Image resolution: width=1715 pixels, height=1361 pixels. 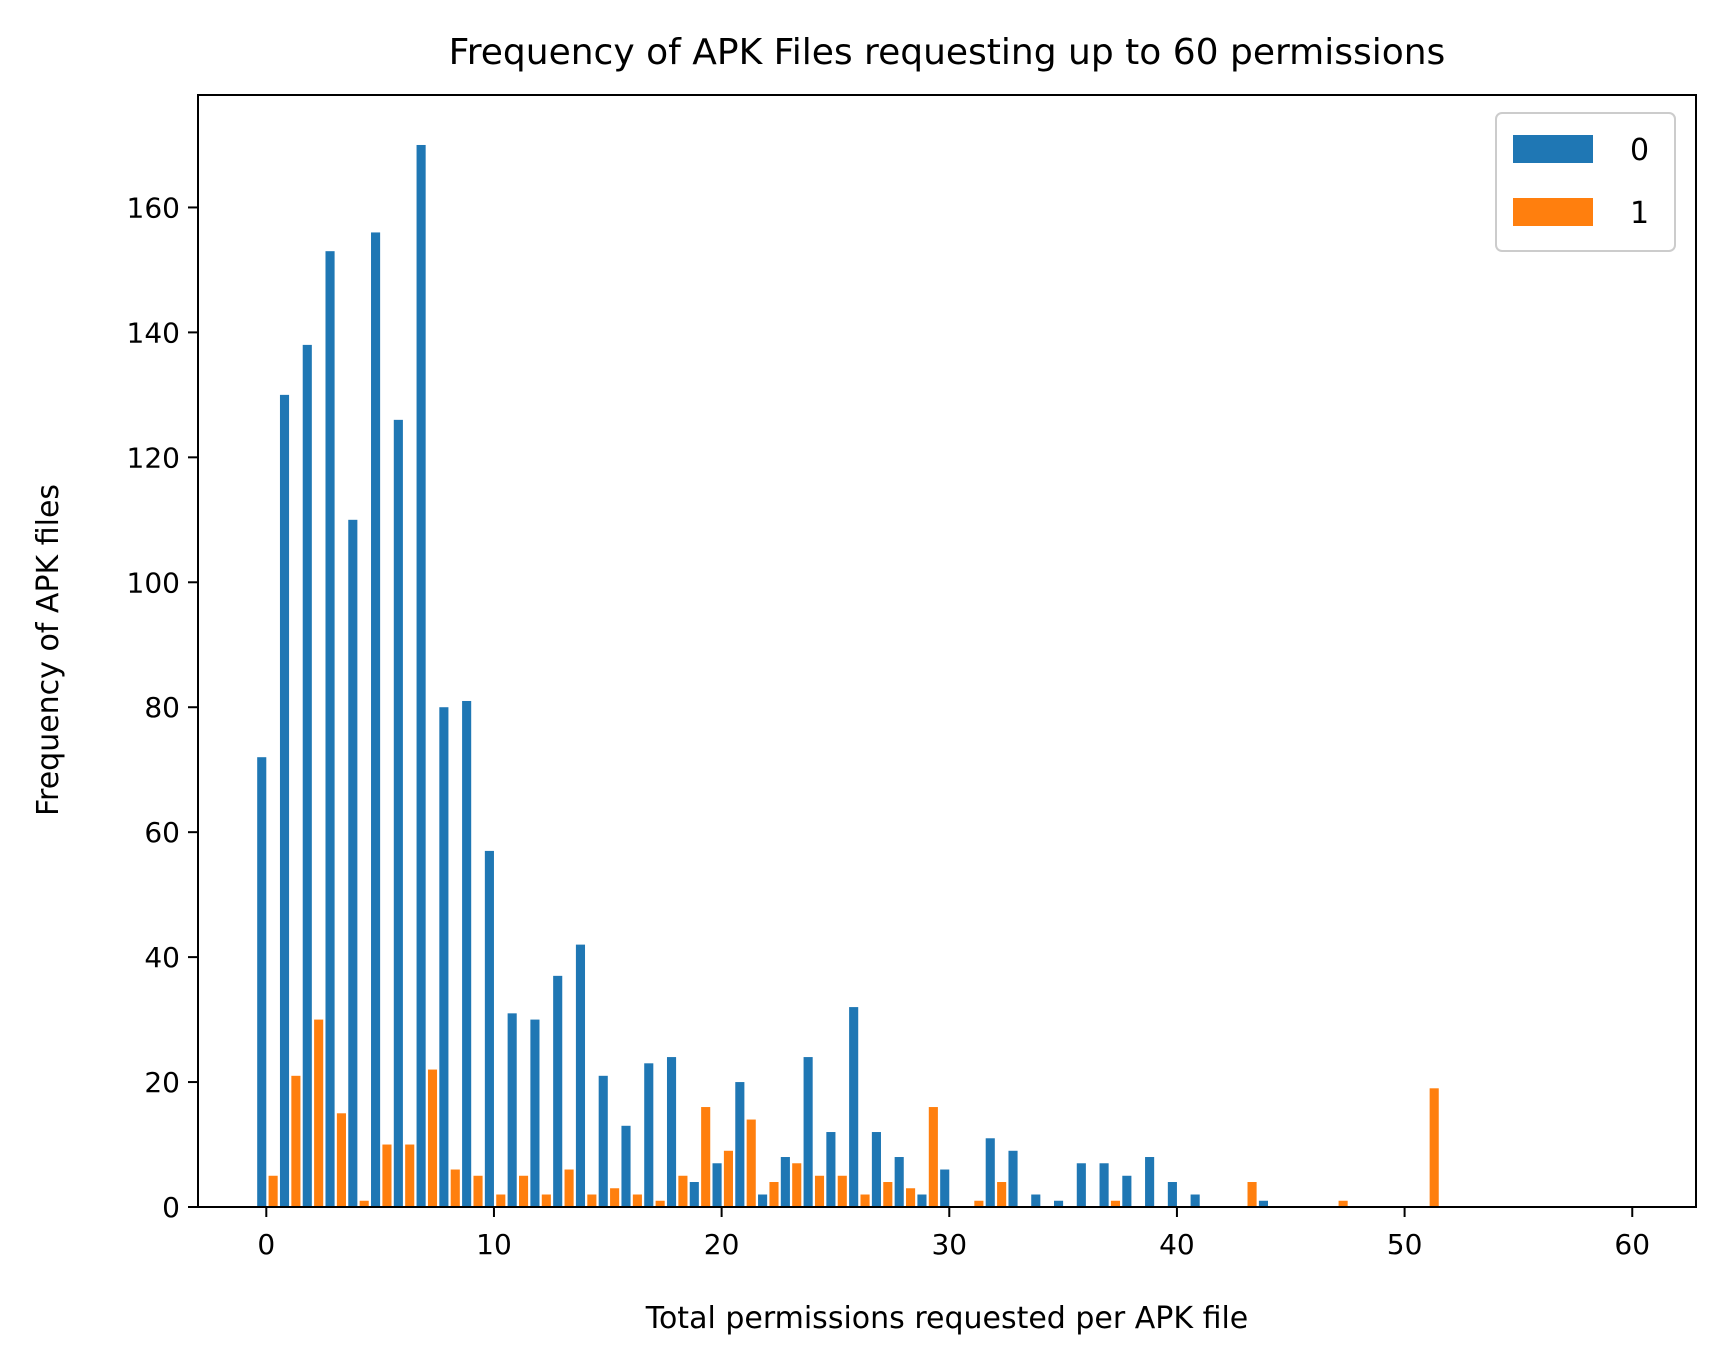 I want to click on x-tick-label-60: 60, so click(x=1632, y=1244).